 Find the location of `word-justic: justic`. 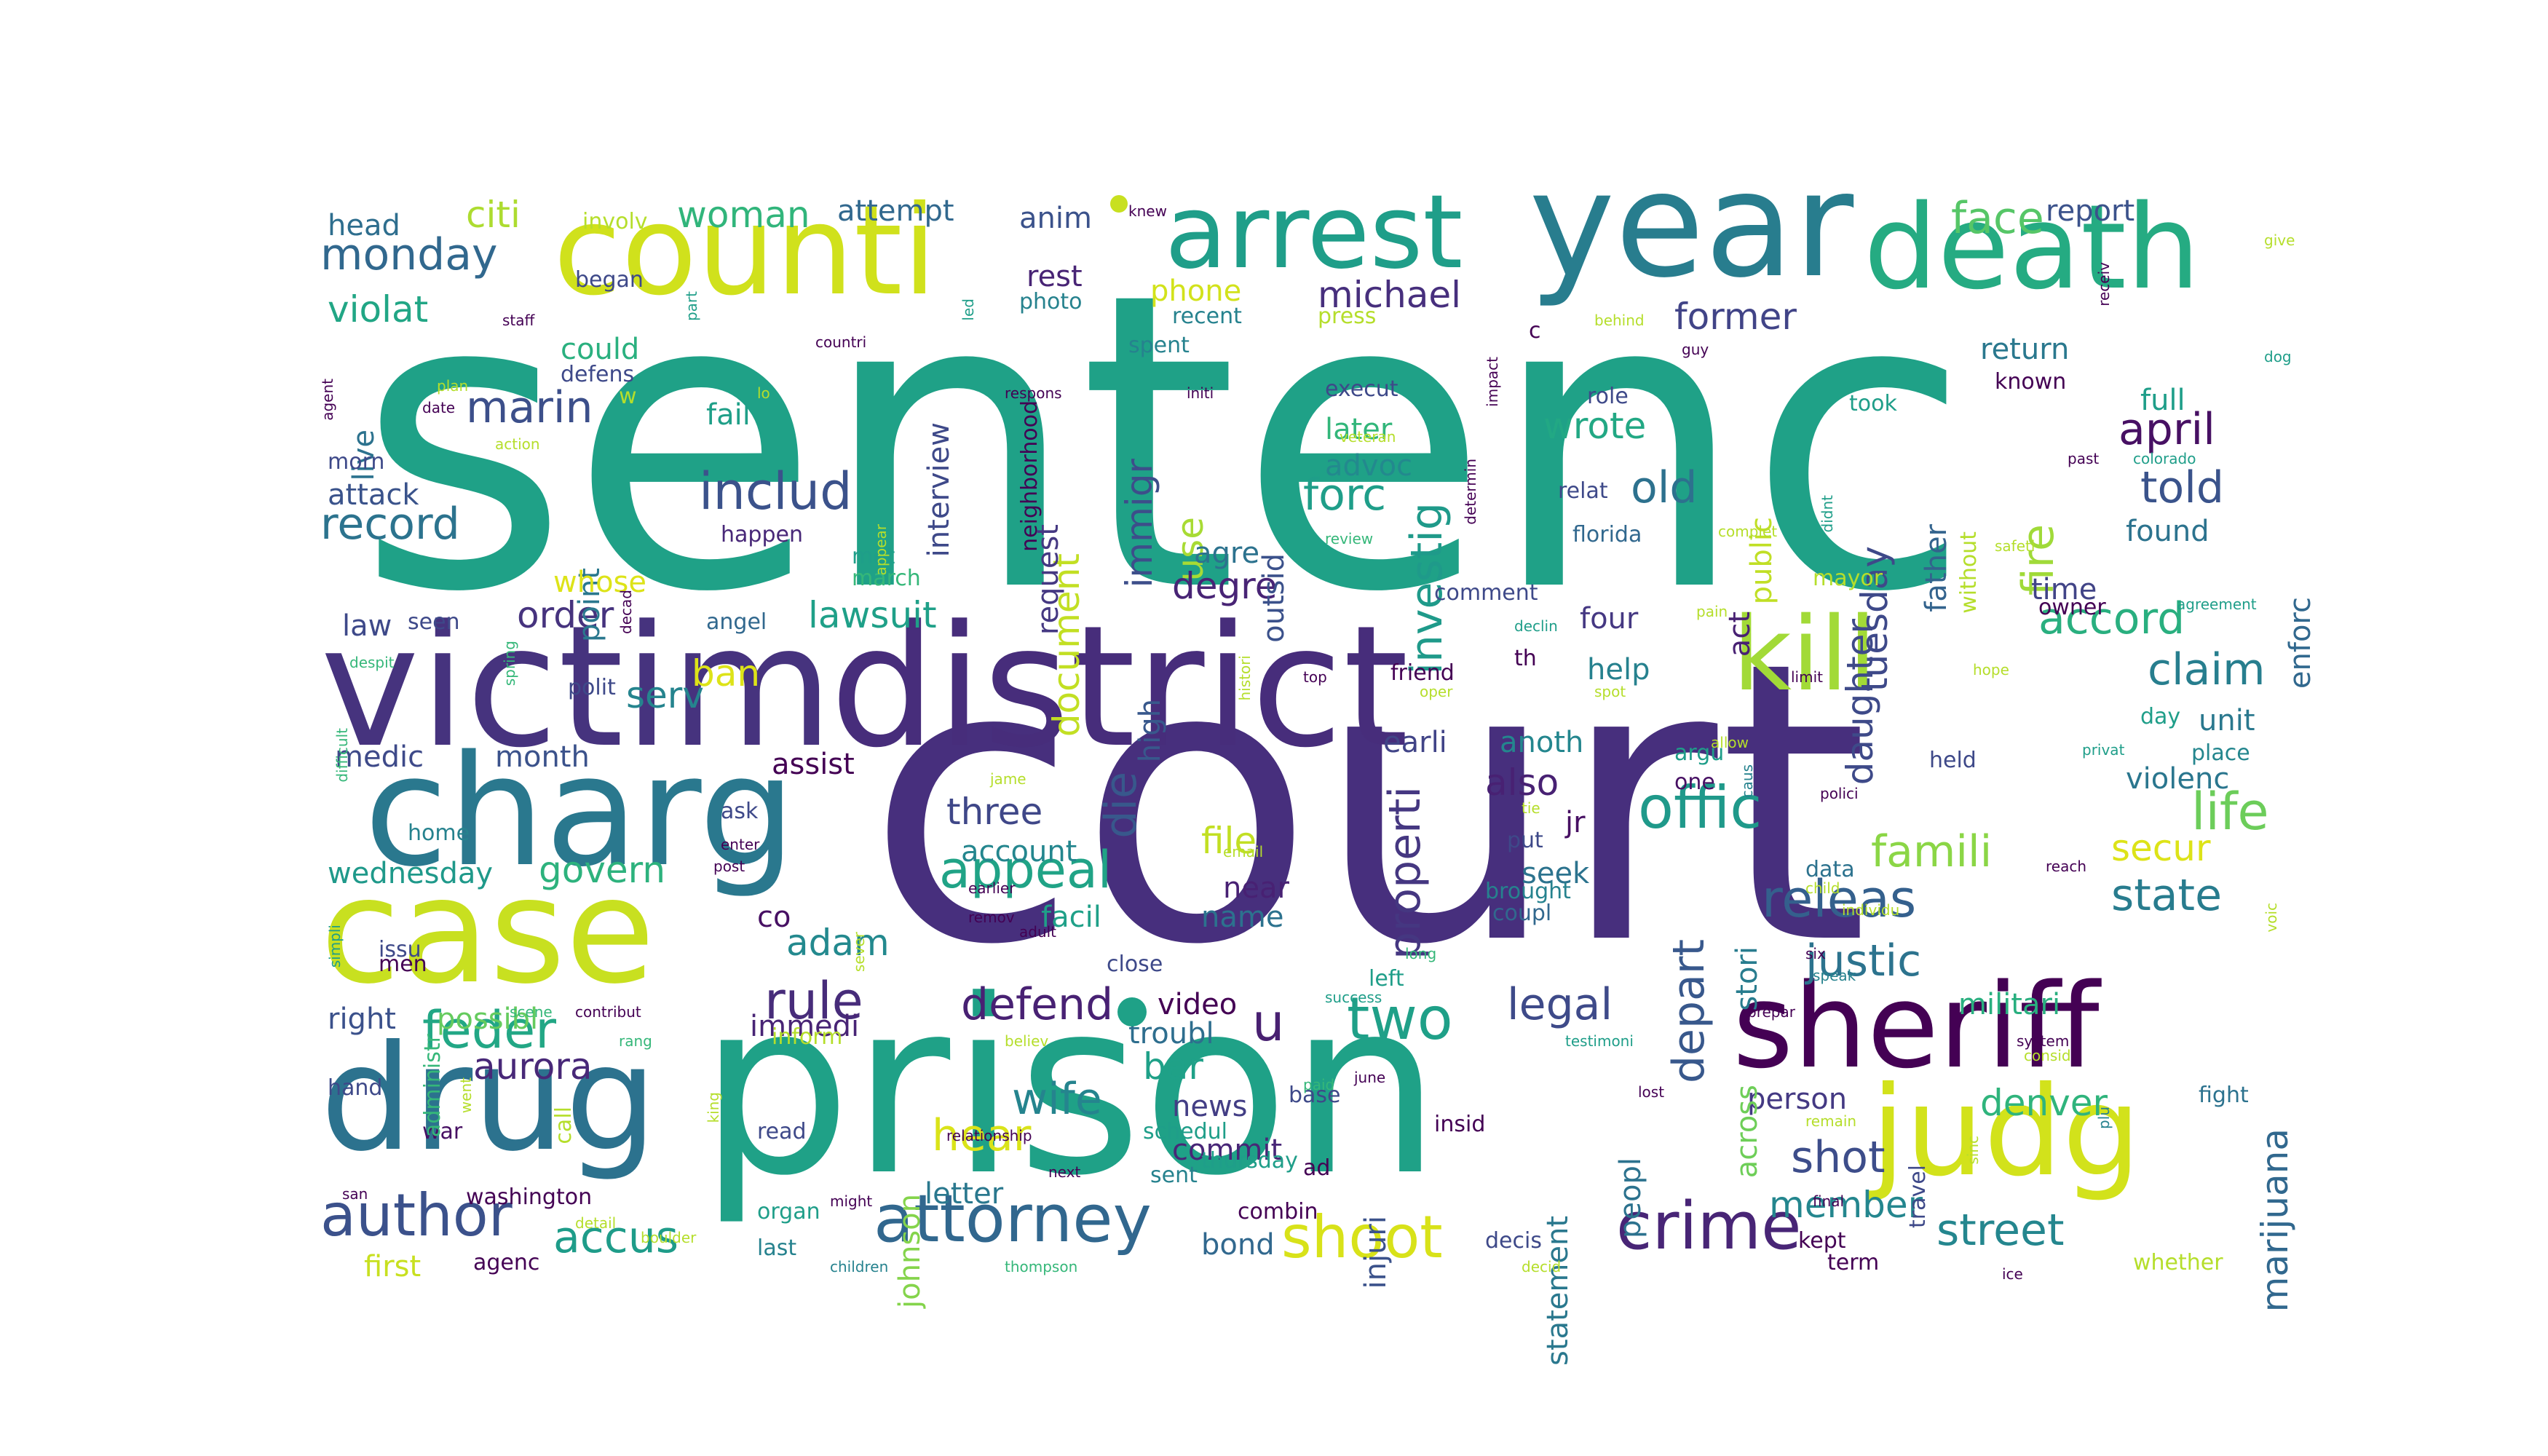

word-justic: justic is located at coordinates (1863, 960).